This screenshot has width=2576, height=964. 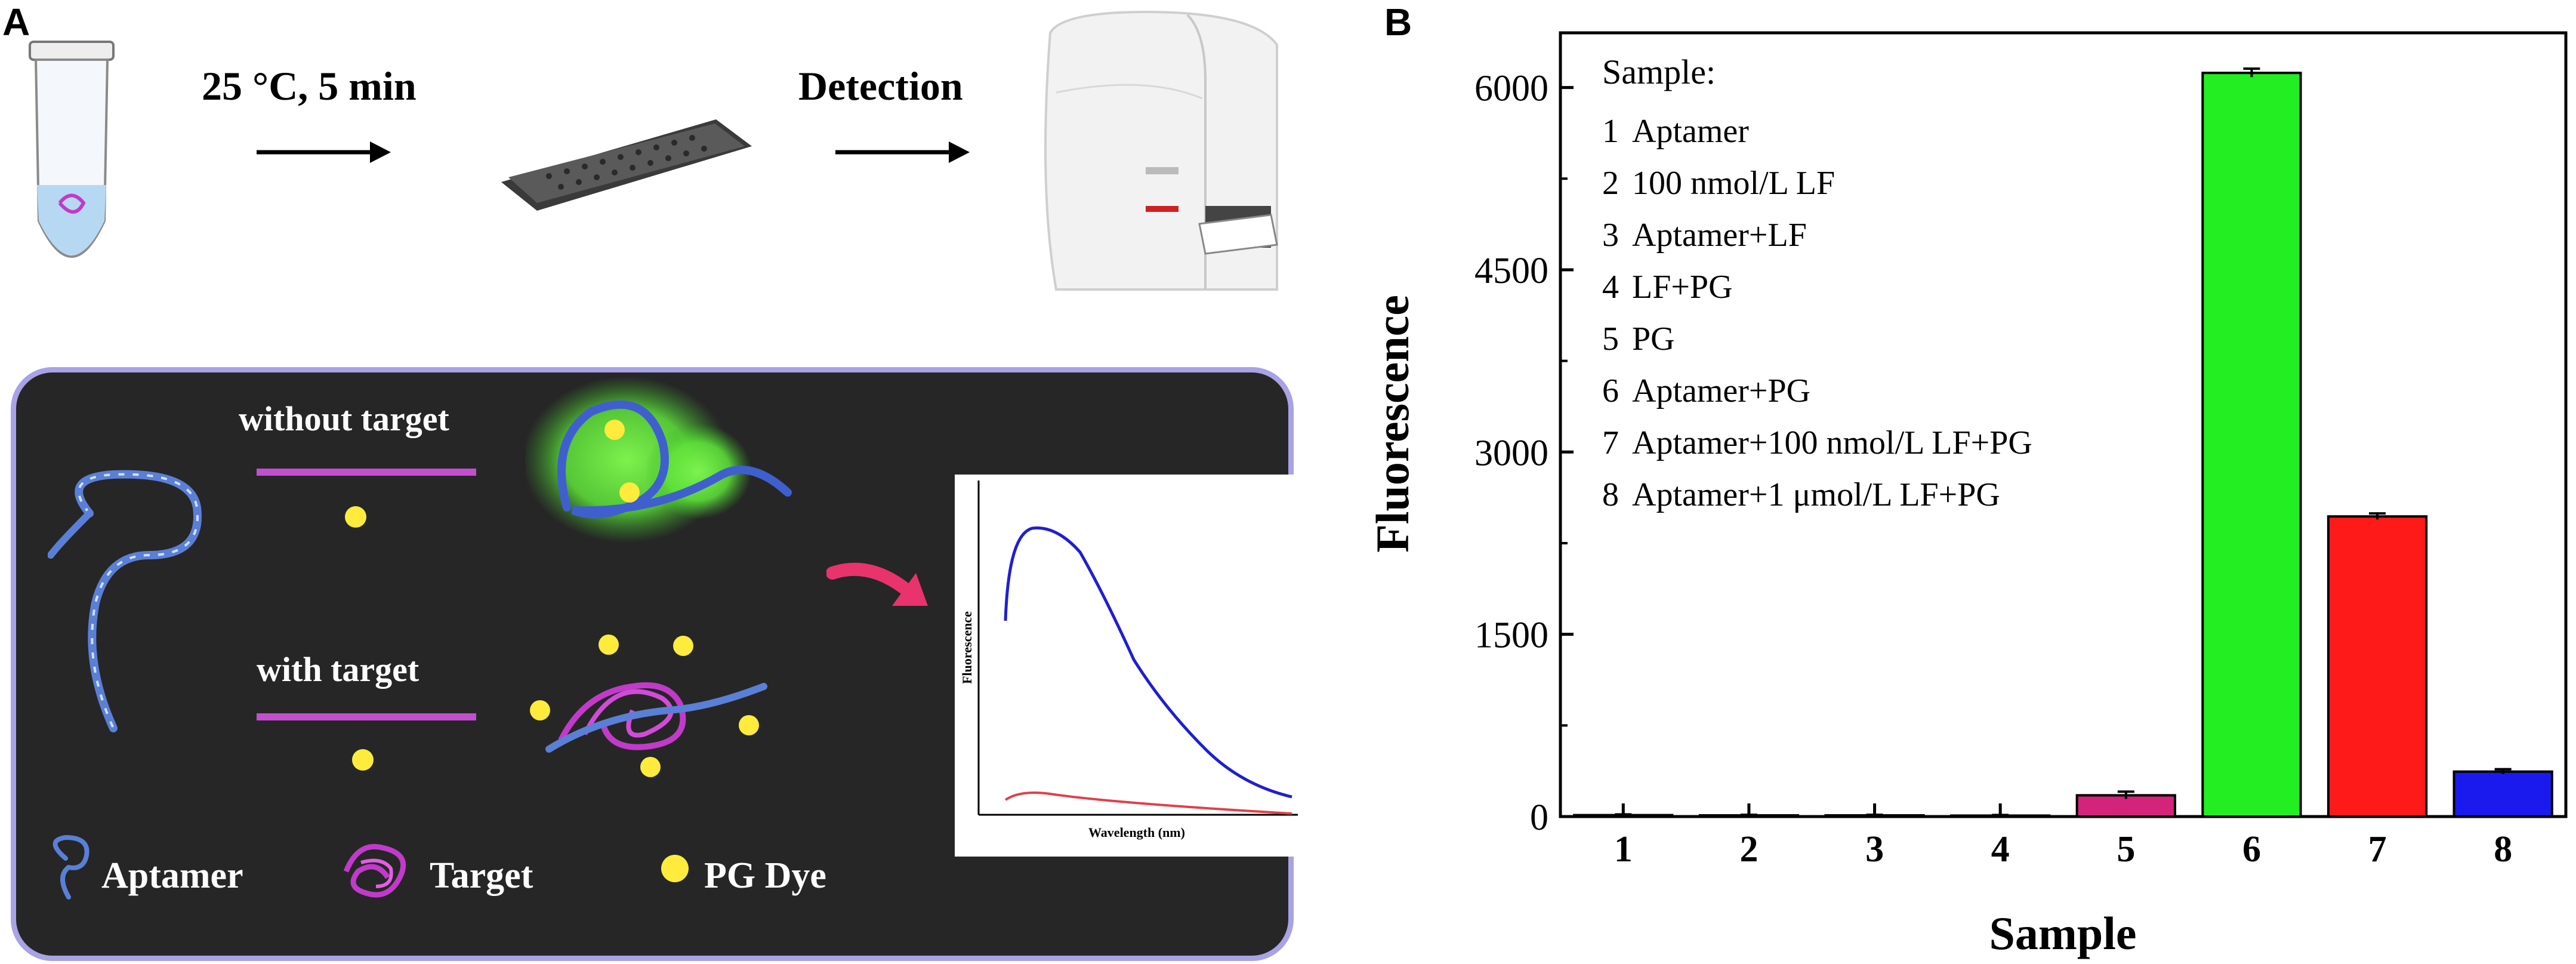 I want to click on spectrum-inset, so click(x=1131, y=666).